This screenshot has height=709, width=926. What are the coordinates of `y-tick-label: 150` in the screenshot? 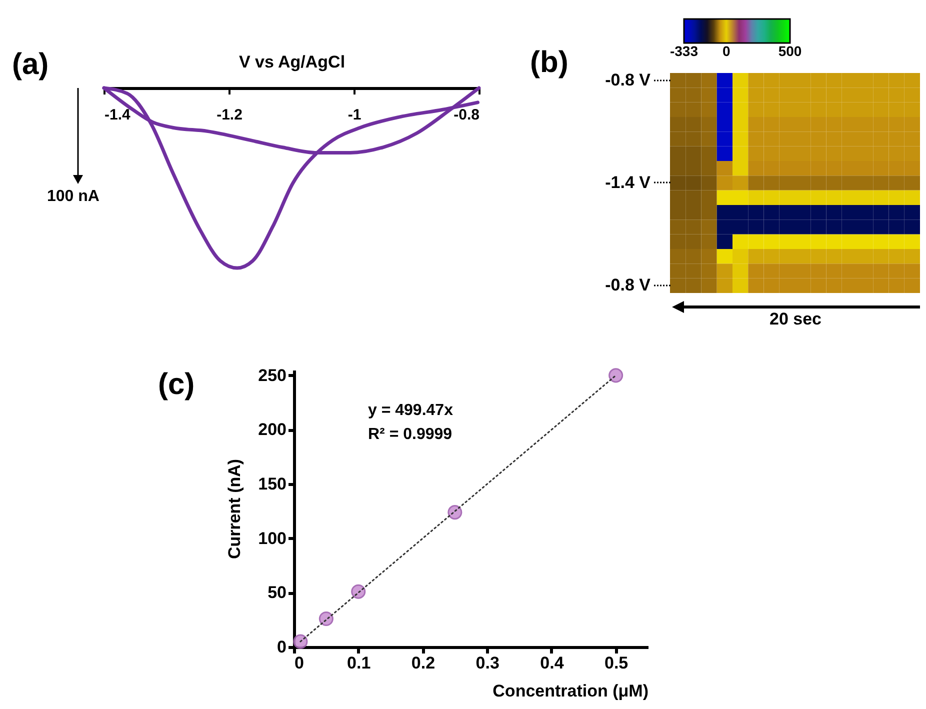 It's located at (272, 484).